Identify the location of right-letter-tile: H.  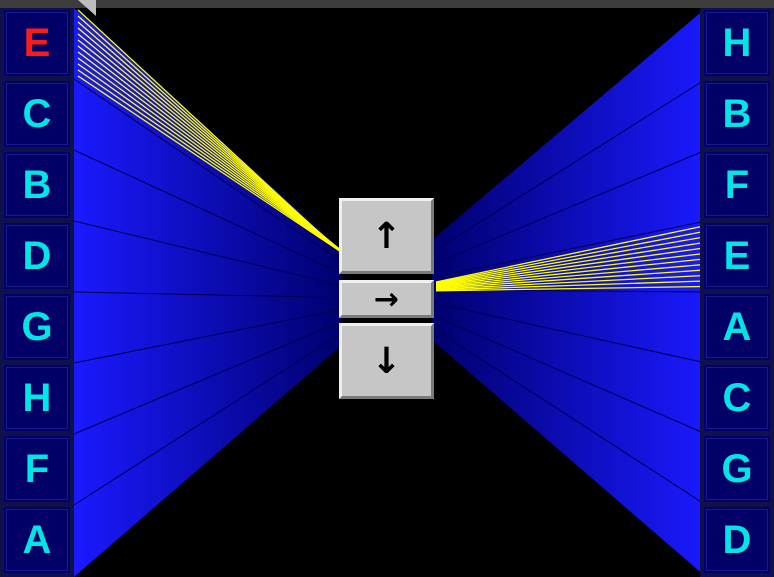
(737, 43).